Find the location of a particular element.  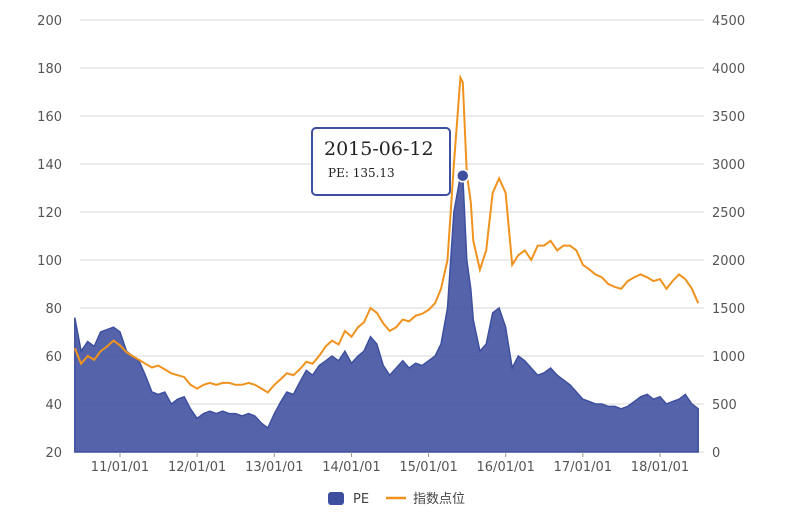

y-right-tick-label: 1500 is located at coordinates (728, 309).